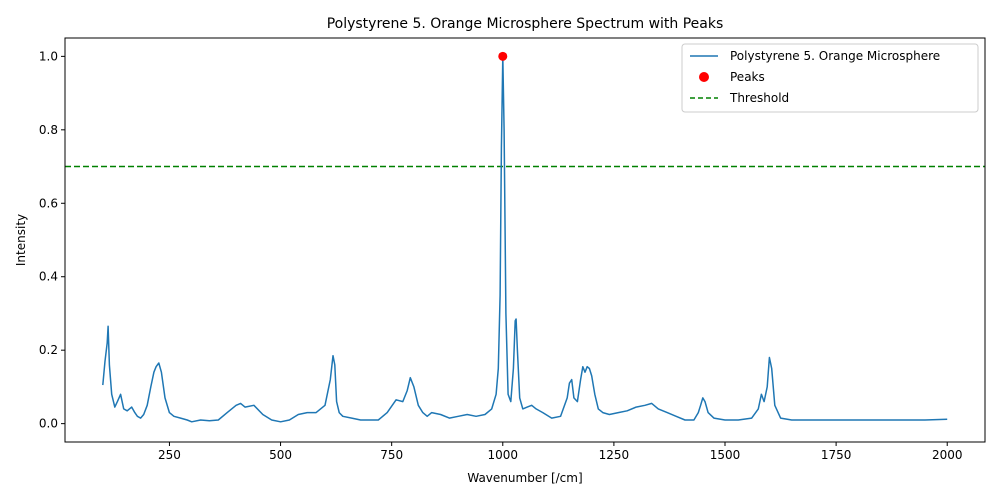 Image resolution: width=1000 pixels, height=500 pixels. Describe the element at coordinates (48, 56) in the screenshot. I see `y-tick-label: 1.0` at that location.